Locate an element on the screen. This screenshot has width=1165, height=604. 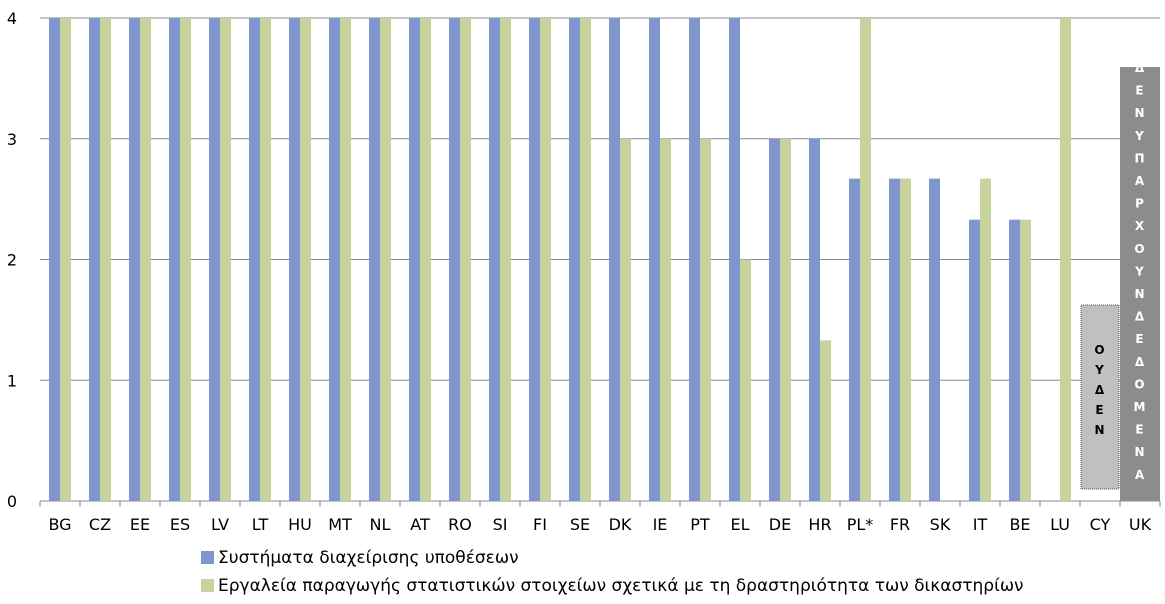
x-tick-label: DK is located at coordinates (620, 524).